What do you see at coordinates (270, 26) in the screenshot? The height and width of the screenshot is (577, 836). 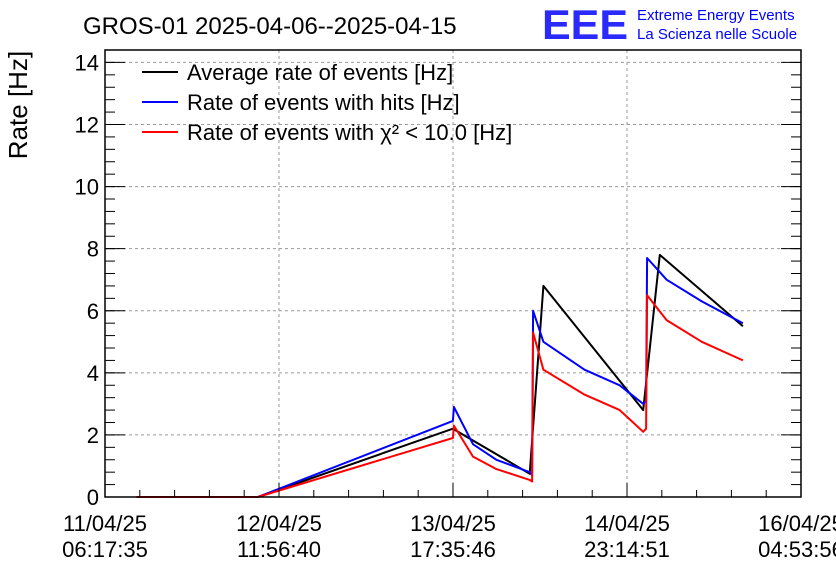 I see `chart-title: GROS-01 2025-04-06--2025-04-15` at bounding box center [270, 26].